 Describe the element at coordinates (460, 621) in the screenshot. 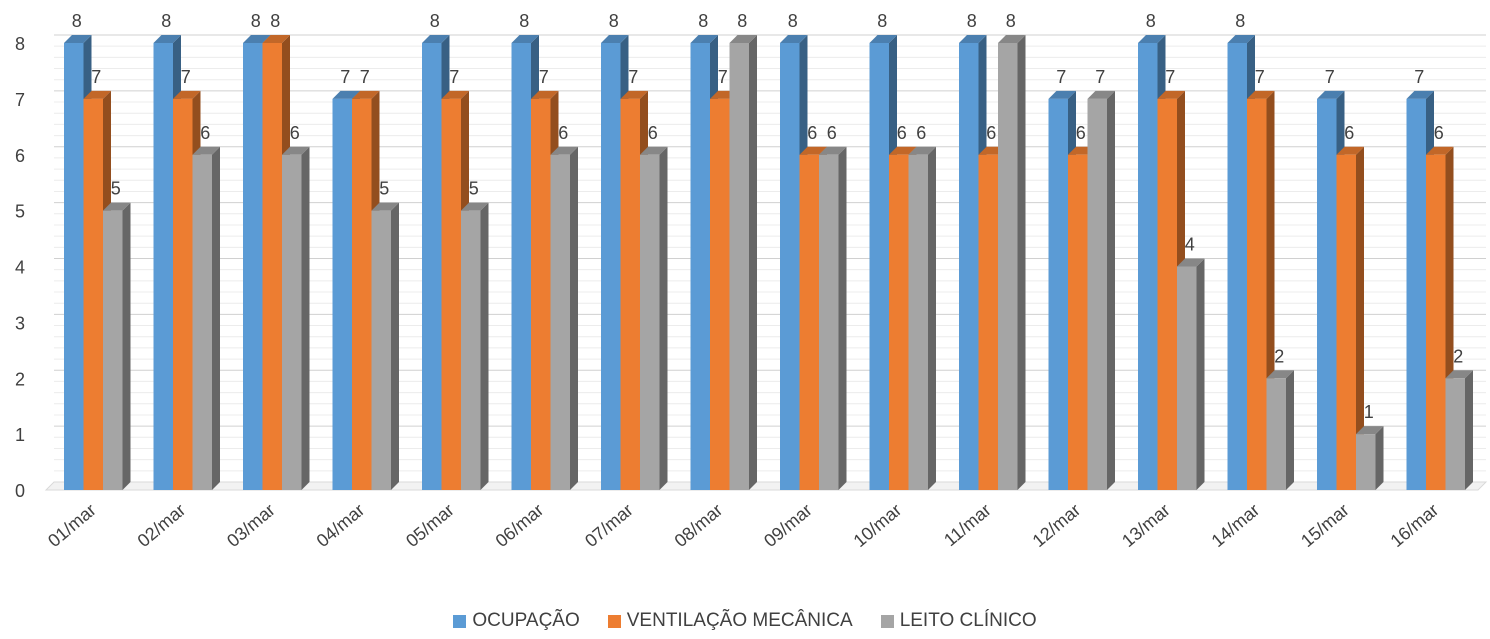

I see `legend-swatch-ocupacao` at that location.